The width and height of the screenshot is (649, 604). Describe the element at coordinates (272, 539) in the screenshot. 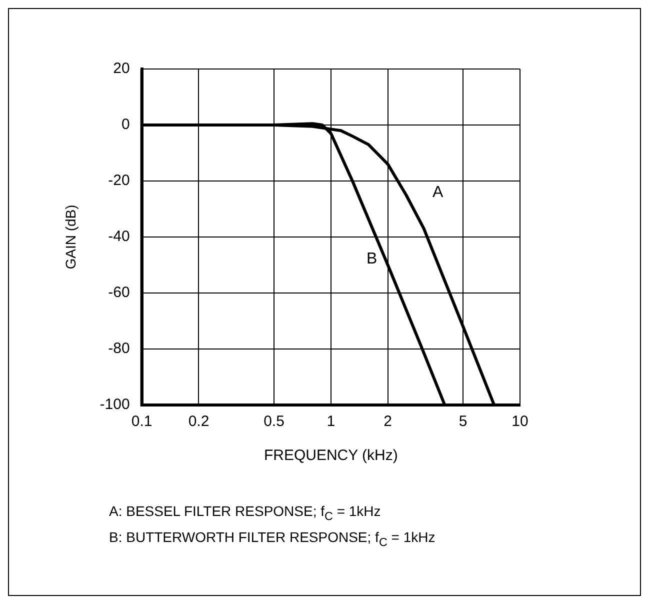

I see `text: B: BUTTERWORTH FILTER RESPONSE; f$_{C}$ = 1kHz` at that location.